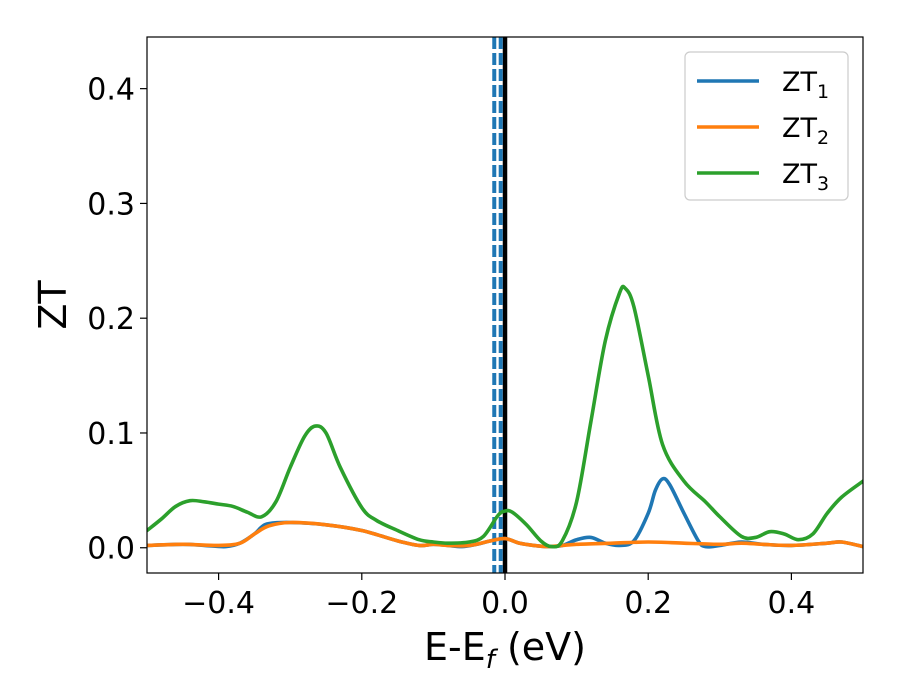 The image size is (900, 700). Describe the element at coordinates (648, 603) in the screenshot. I see `x-tick-label: 0.2` at that location.